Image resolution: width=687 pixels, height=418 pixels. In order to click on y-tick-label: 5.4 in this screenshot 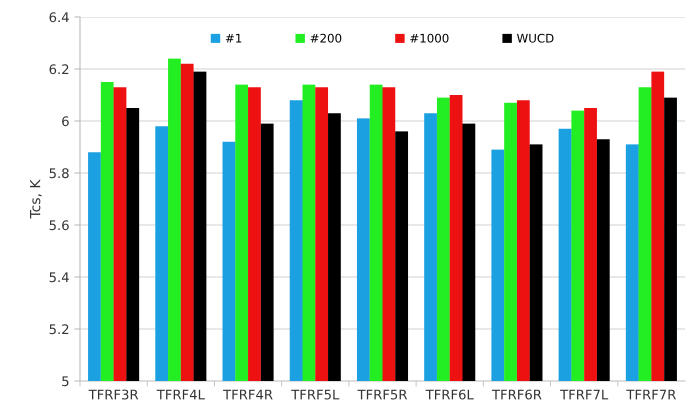, I will do `click(59, 277)`.